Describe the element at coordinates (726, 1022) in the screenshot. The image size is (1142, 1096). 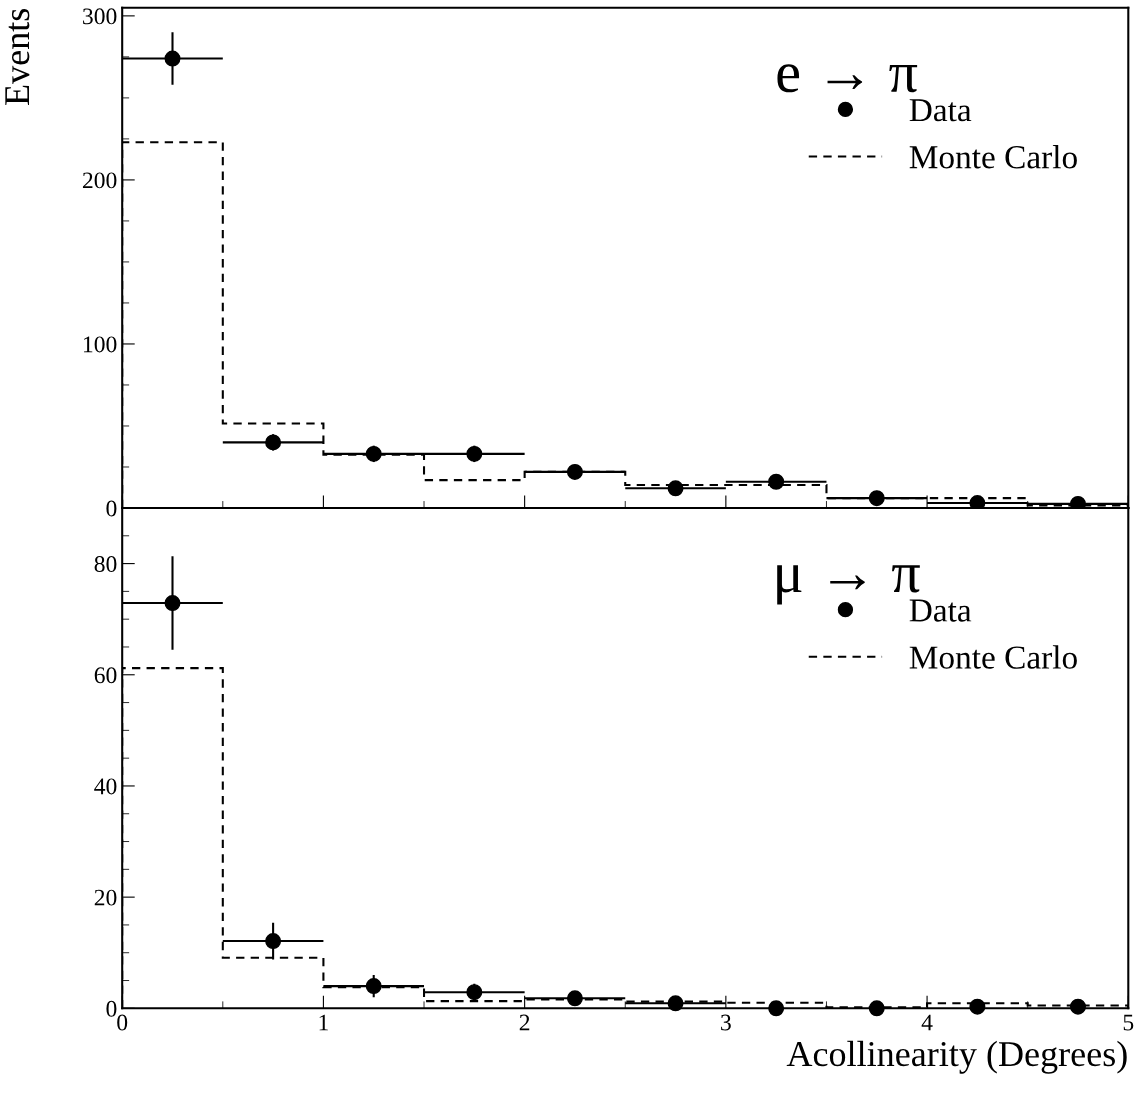
I see `x-tick-label: 3` at that location.